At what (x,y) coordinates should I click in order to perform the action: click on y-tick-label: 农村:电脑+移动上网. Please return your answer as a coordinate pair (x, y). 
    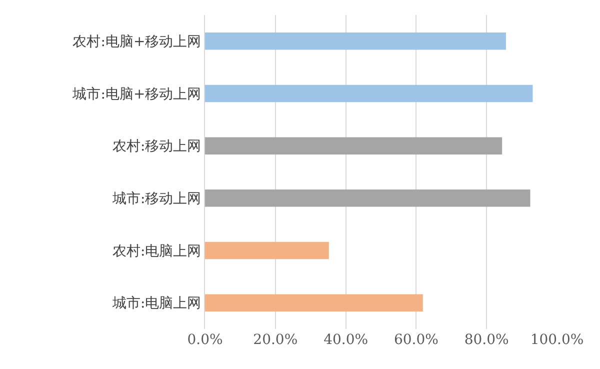
    Looking at the image, I should click on (137, 42).